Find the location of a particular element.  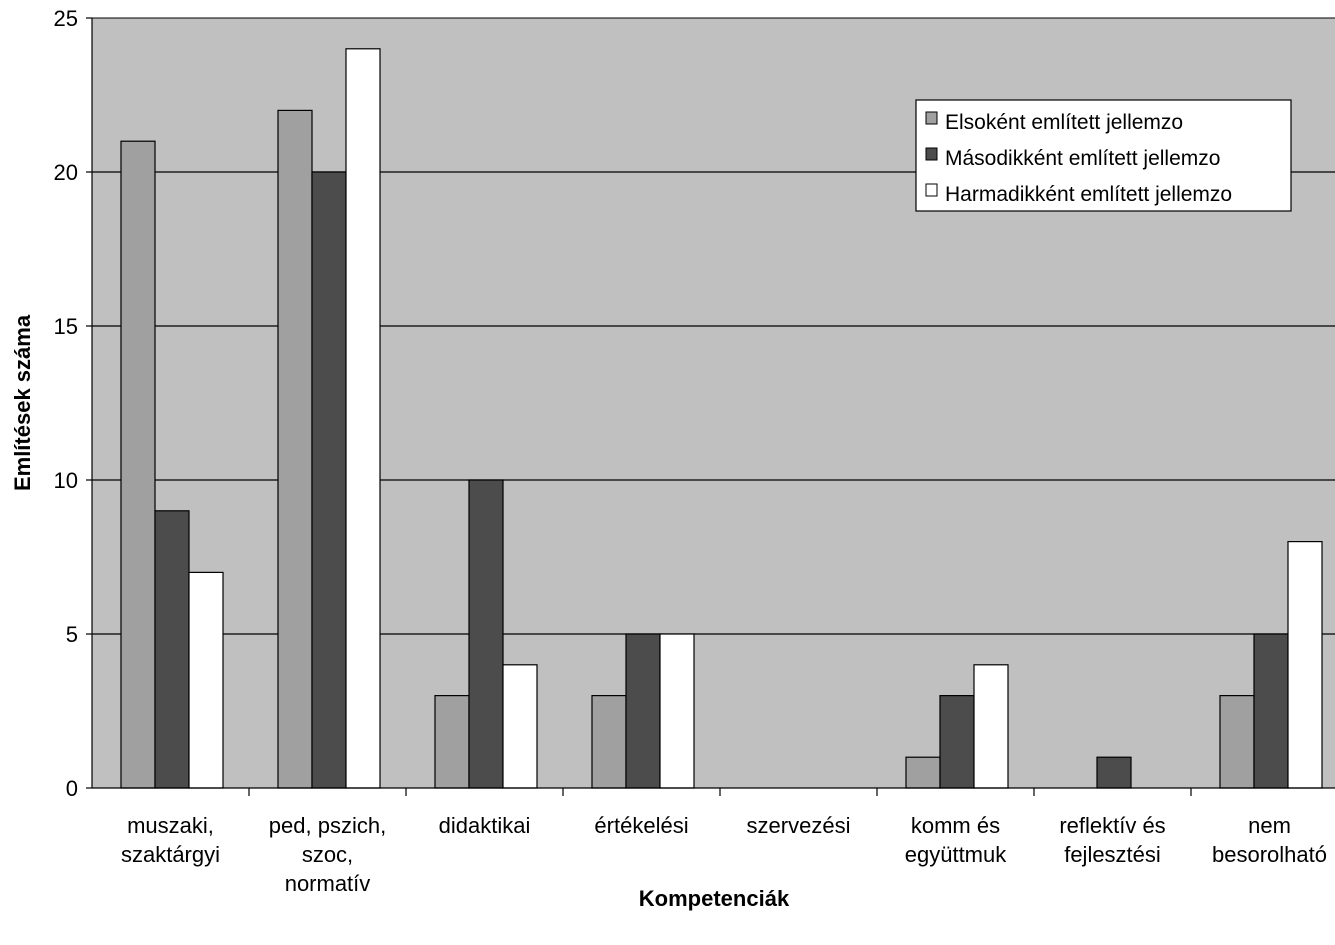

y-tick-label: 10 is located at coordinates (66, 480).